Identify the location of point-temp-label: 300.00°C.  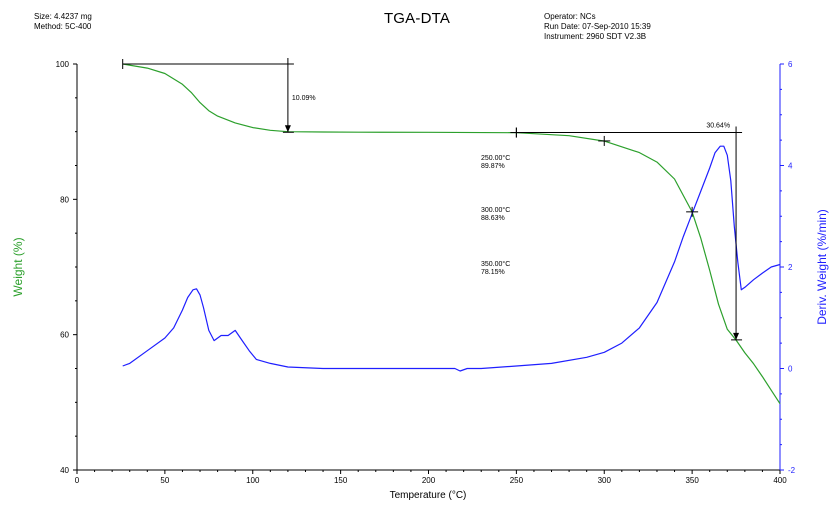
(495, 210).